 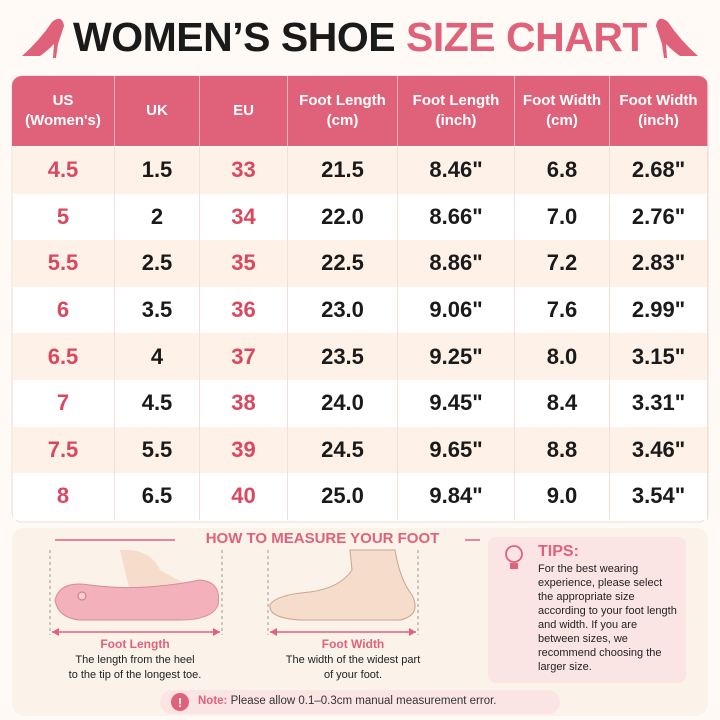 I want to click on cell: 3.5, so click(x=157, y=310).